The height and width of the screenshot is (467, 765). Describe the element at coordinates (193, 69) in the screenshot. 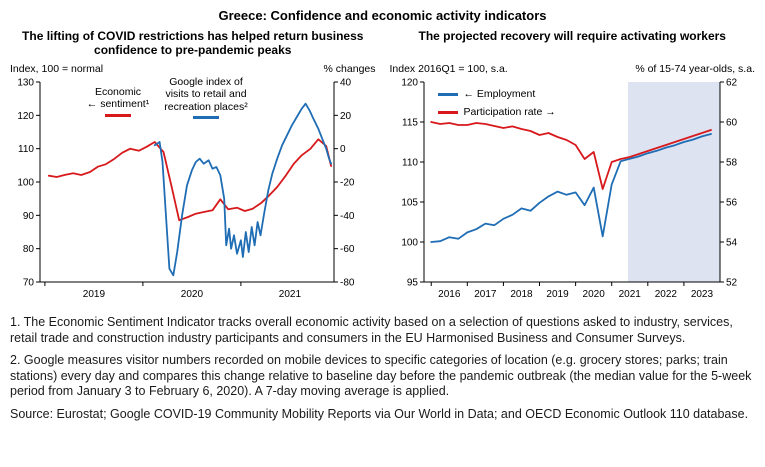

I see `confidence-axis-captions: Index, 100 = normal % changes` at that location.